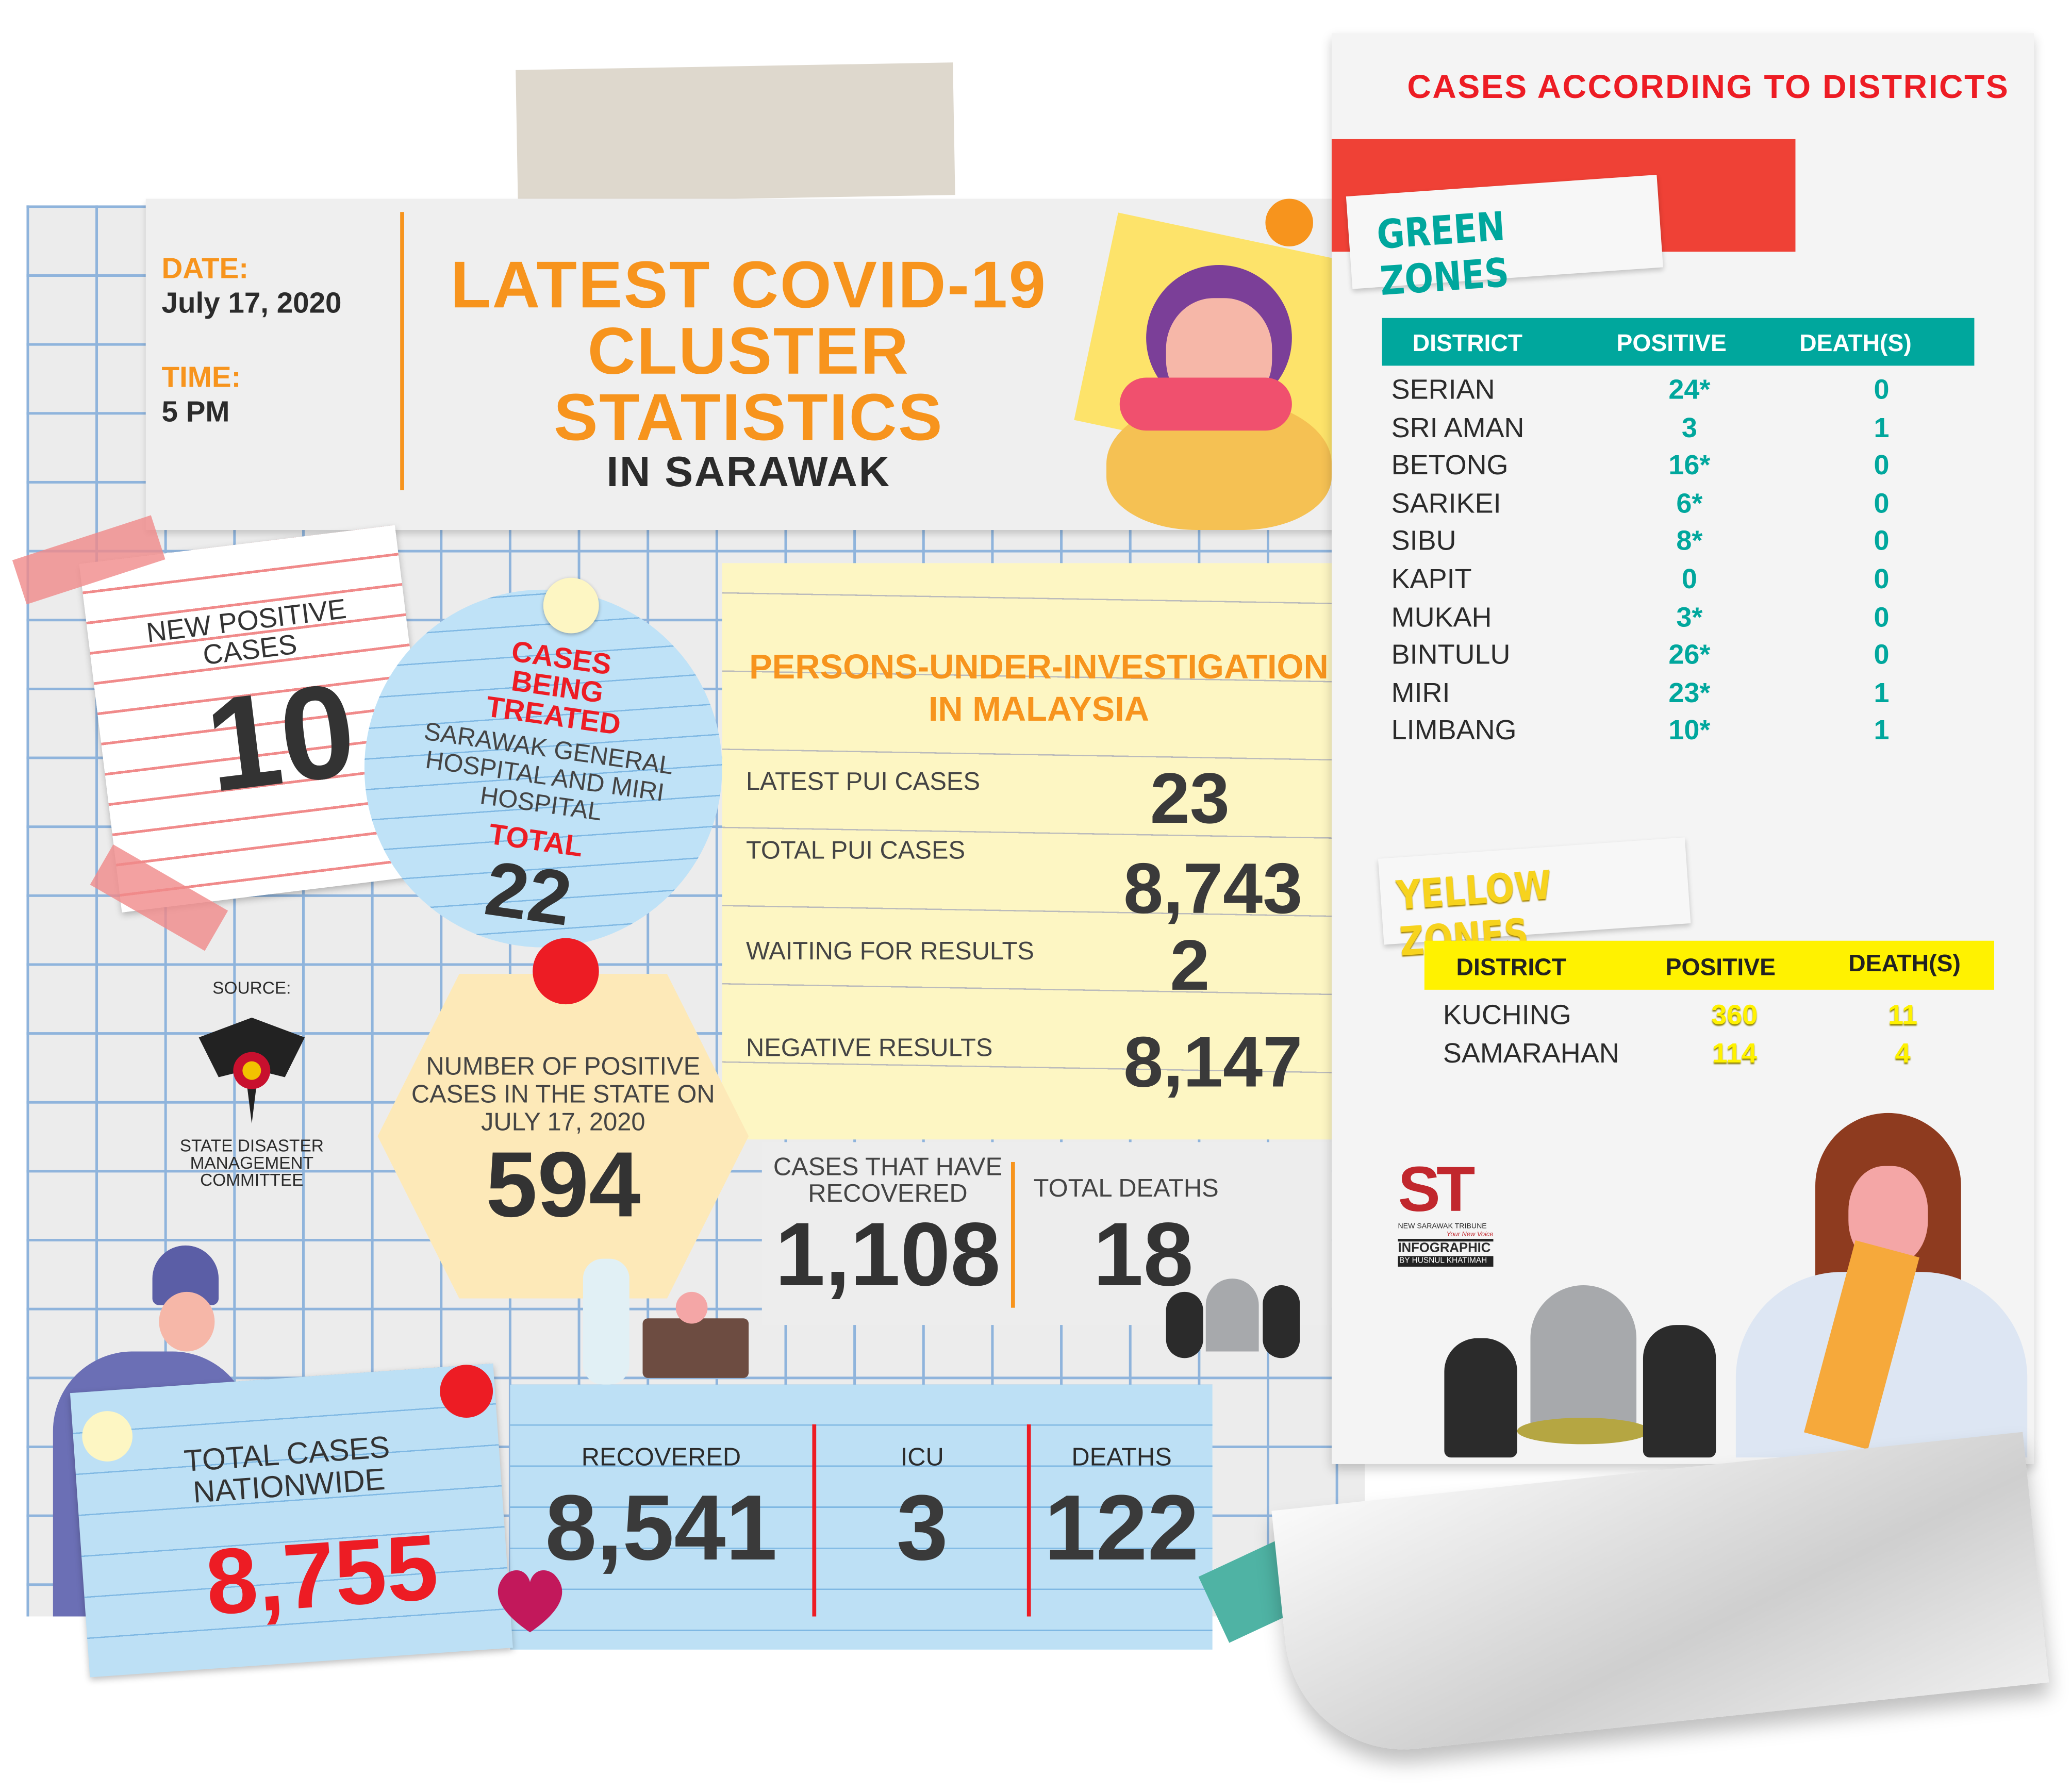 This screenshot has width=2071, height=1792. What do you see at coordinates (735, 133) in the screenshot?
I see `tape-decoration` at bounding box center [735, 133].